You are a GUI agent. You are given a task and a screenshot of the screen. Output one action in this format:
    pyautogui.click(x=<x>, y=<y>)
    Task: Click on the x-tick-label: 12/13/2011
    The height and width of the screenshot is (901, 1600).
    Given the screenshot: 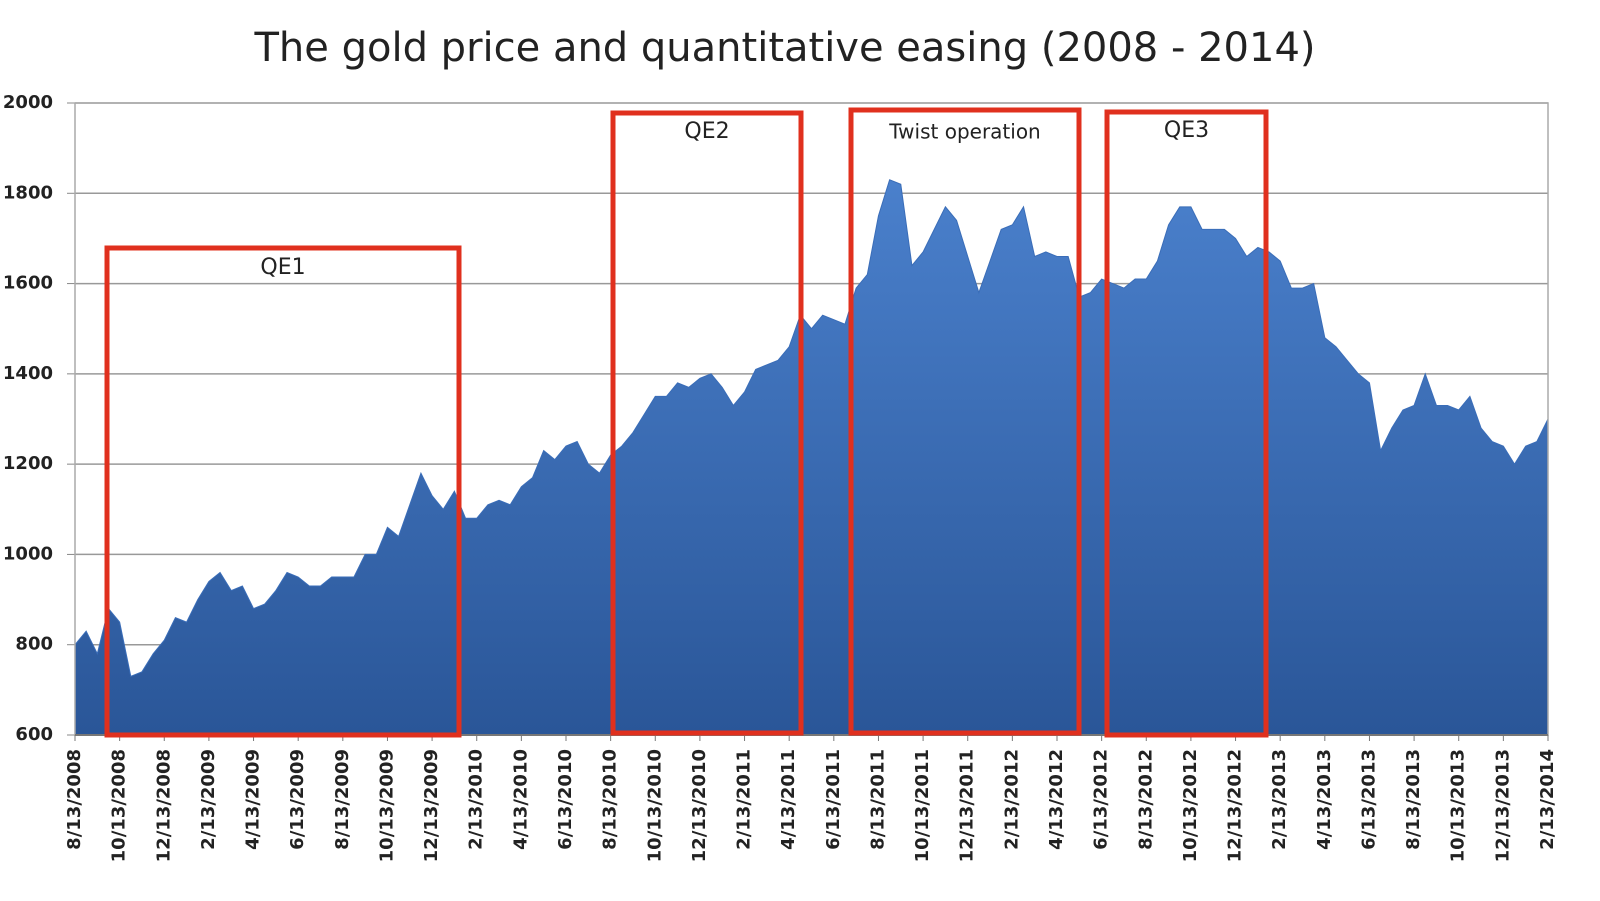 What is the action you would take?
    pyautogui.click(x=967, y=805)
    